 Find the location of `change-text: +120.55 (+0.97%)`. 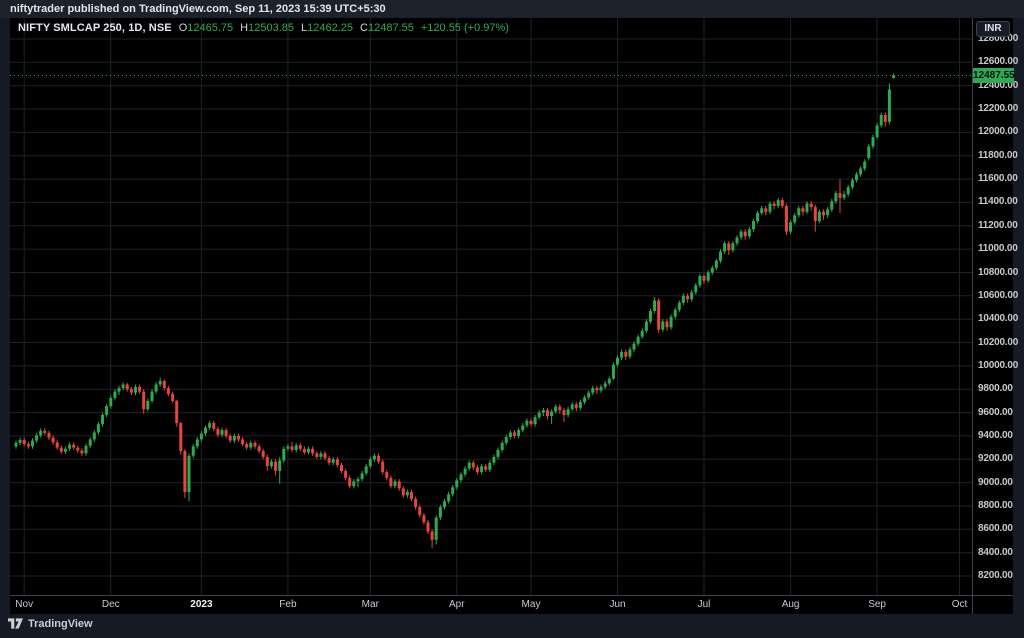

change-text: +120.55 (+0.97%) is located at coordinates (464, 28).